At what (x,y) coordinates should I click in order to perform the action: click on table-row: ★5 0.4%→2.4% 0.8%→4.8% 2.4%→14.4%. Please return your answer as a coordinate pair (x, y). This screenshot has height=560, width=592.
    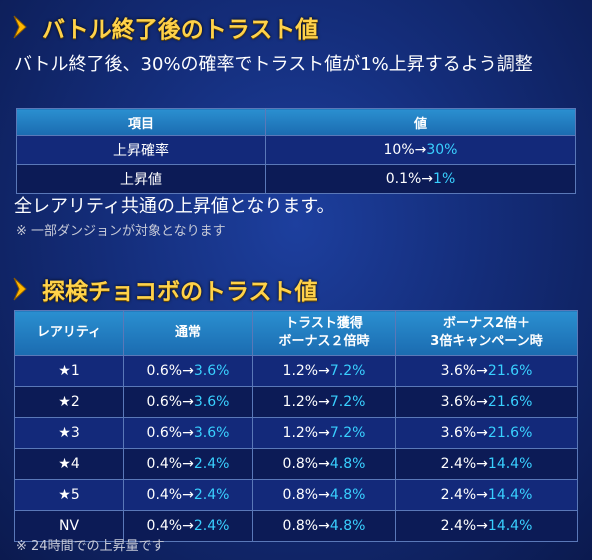
    Looking at the image, I should click on (296, 495).